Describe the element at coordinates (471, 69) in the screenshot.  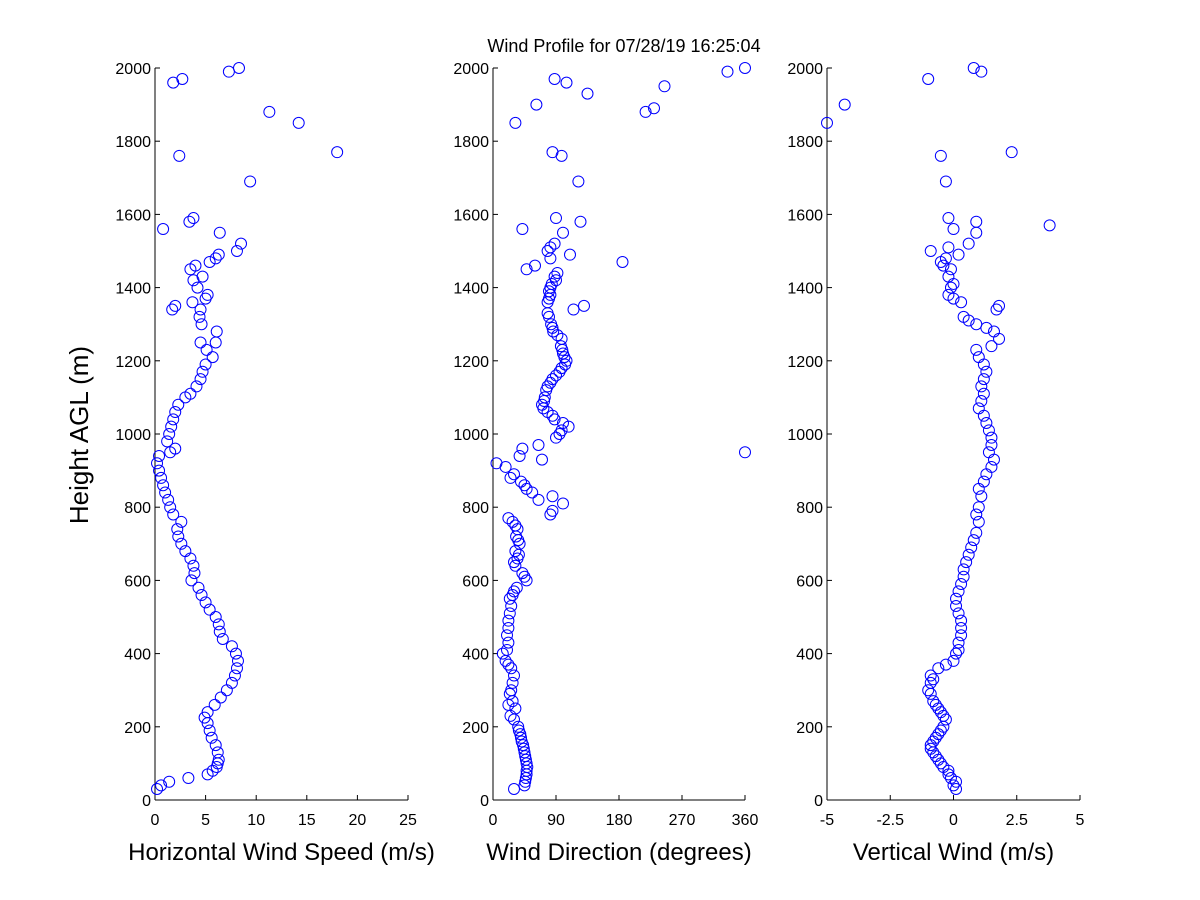
I see `y-tick-label: 2000` at that location.